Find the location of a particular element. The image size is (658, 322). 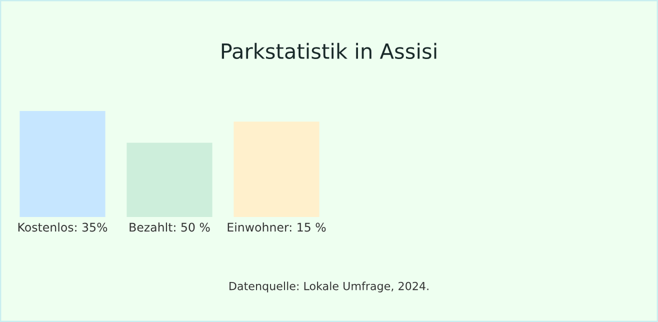

x-tick-label: Kostenlos: 35% is located at coordinates (63, 227).